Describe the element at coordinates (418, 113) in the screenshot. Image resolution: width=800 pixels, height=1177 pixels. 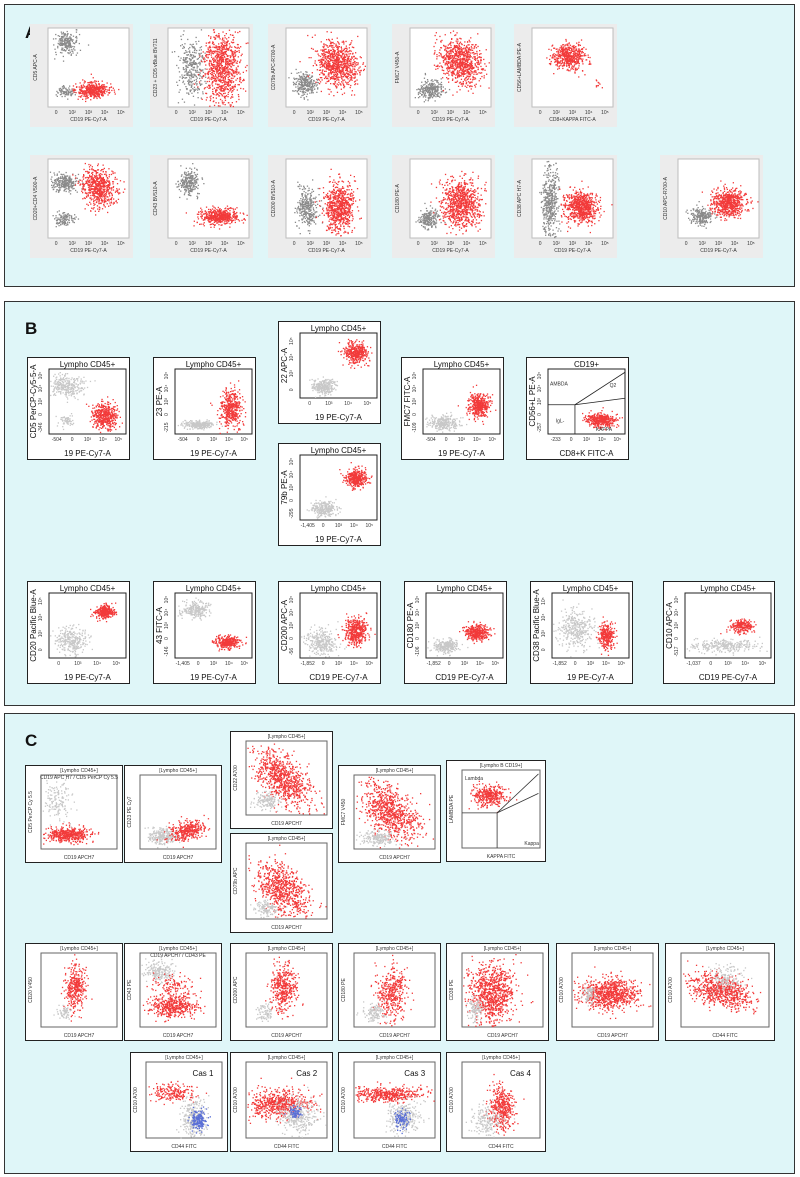
I see `x-tick-label: 0` at that location.